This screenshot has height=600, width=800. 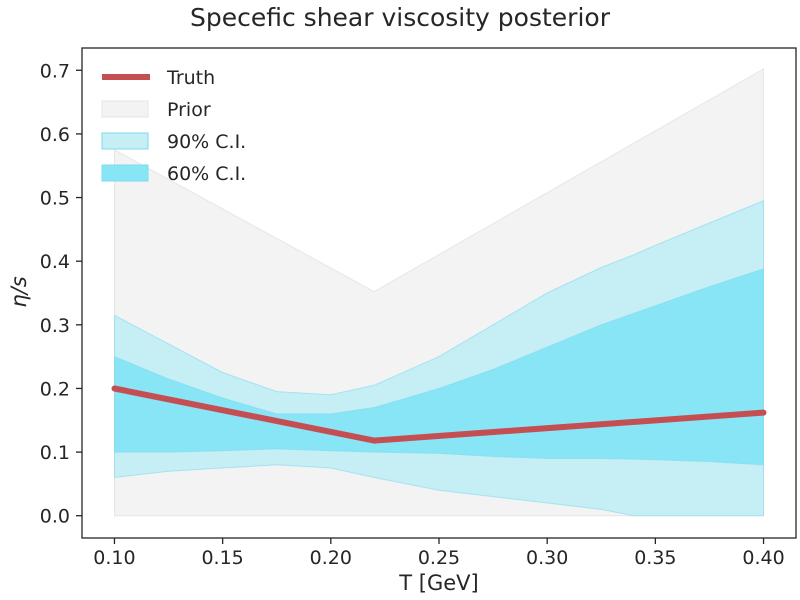 What do you see at coordinates (400, 17) in the screenshot?
I see `chart-title: Specefic shear viscosity posterior` at bounding box center [400, 17].